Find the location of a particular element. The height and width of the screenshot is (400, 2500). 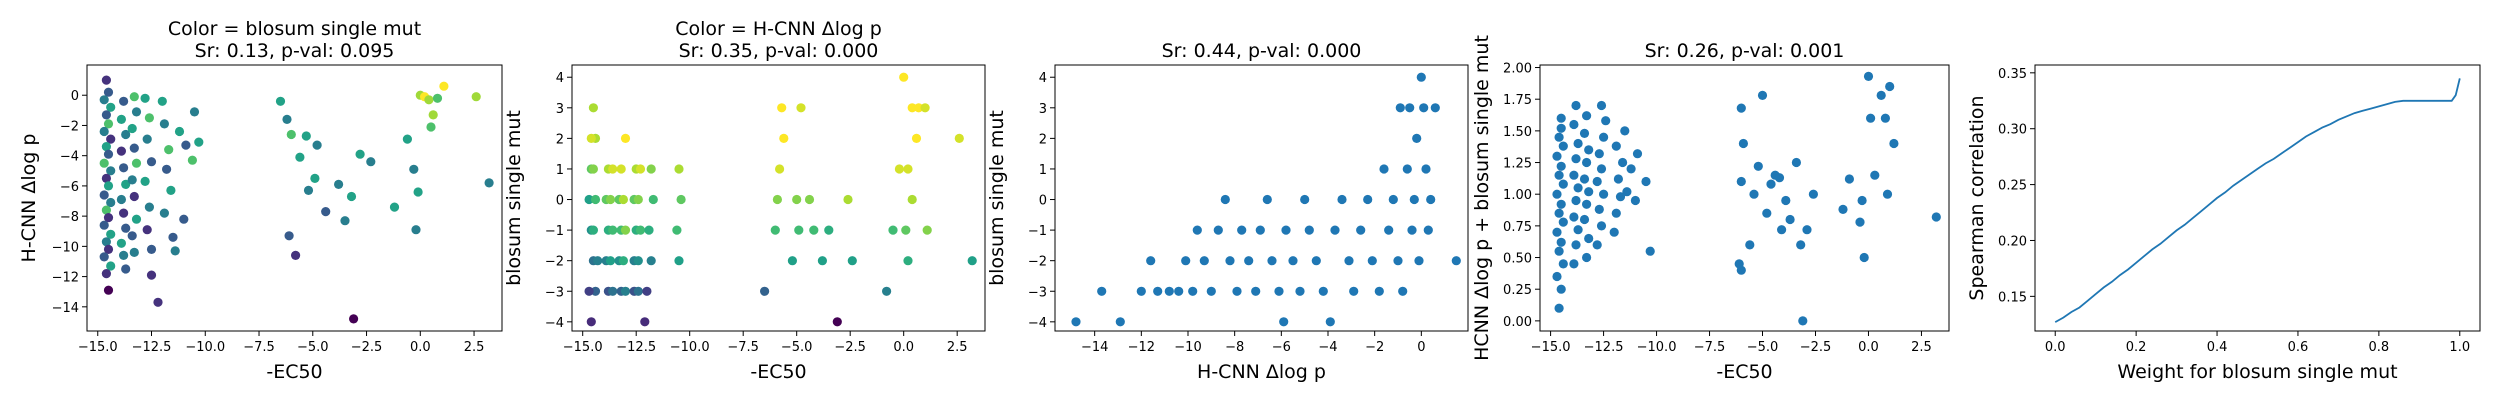

x-tick-label: 2.5 is located at coordinates (1921, 347).